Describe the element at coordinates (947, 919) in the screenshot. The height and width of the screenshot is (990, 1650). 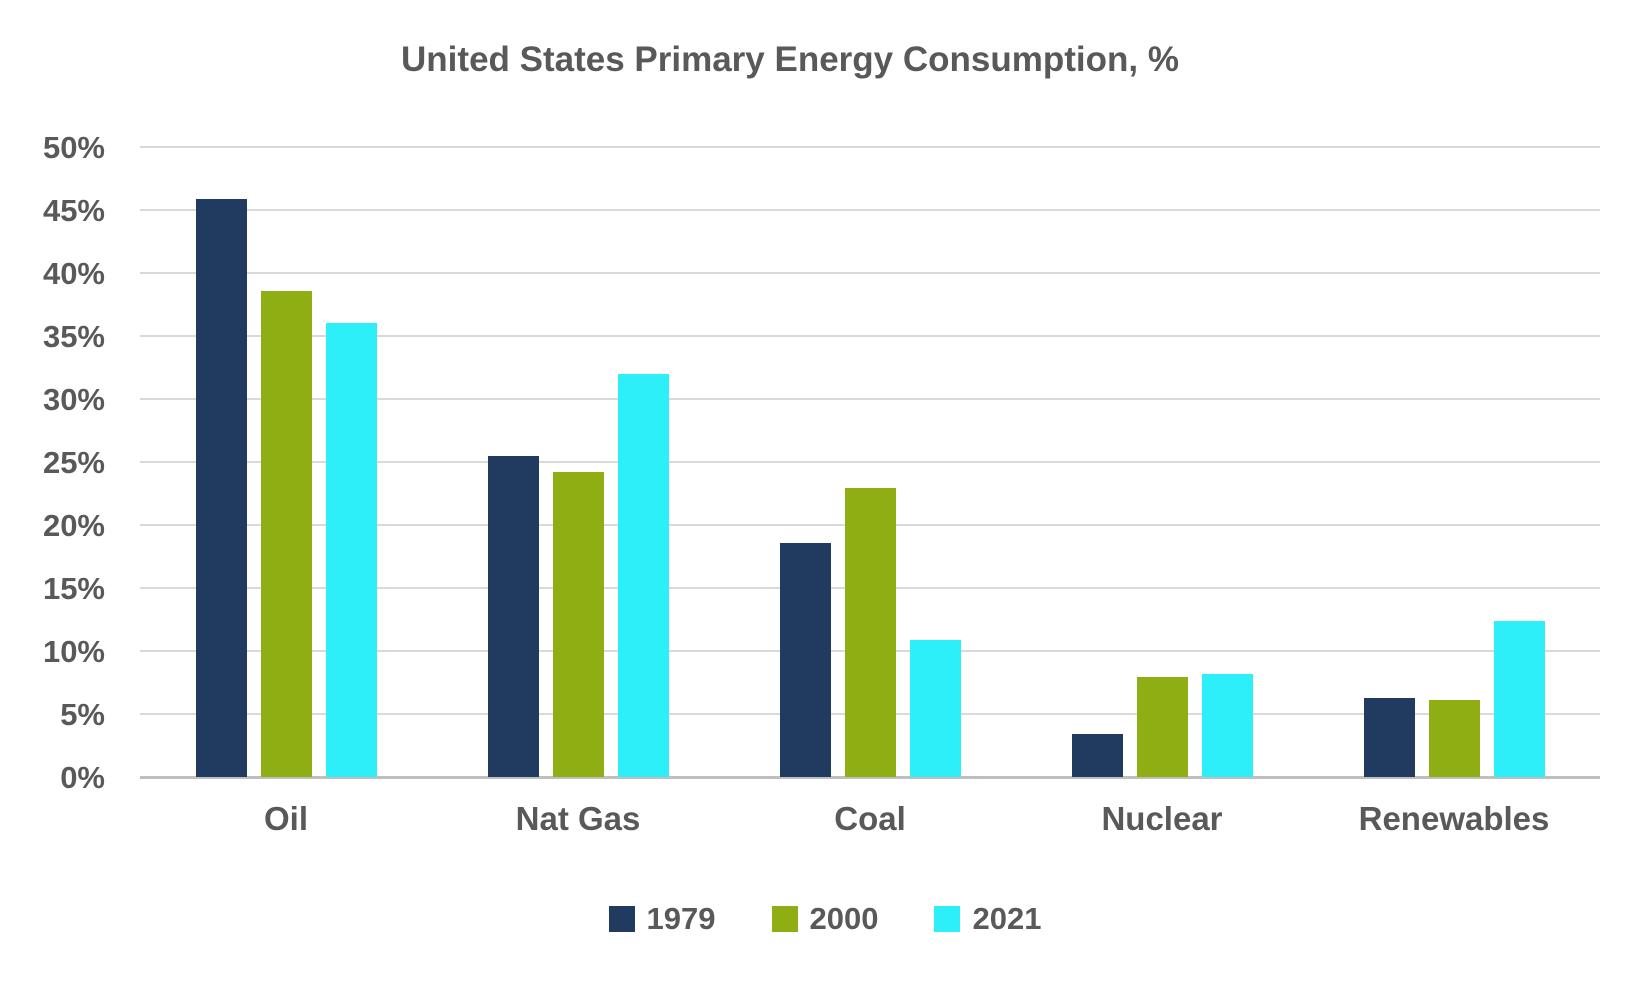
I see `legend-swatch-2021` at that location.